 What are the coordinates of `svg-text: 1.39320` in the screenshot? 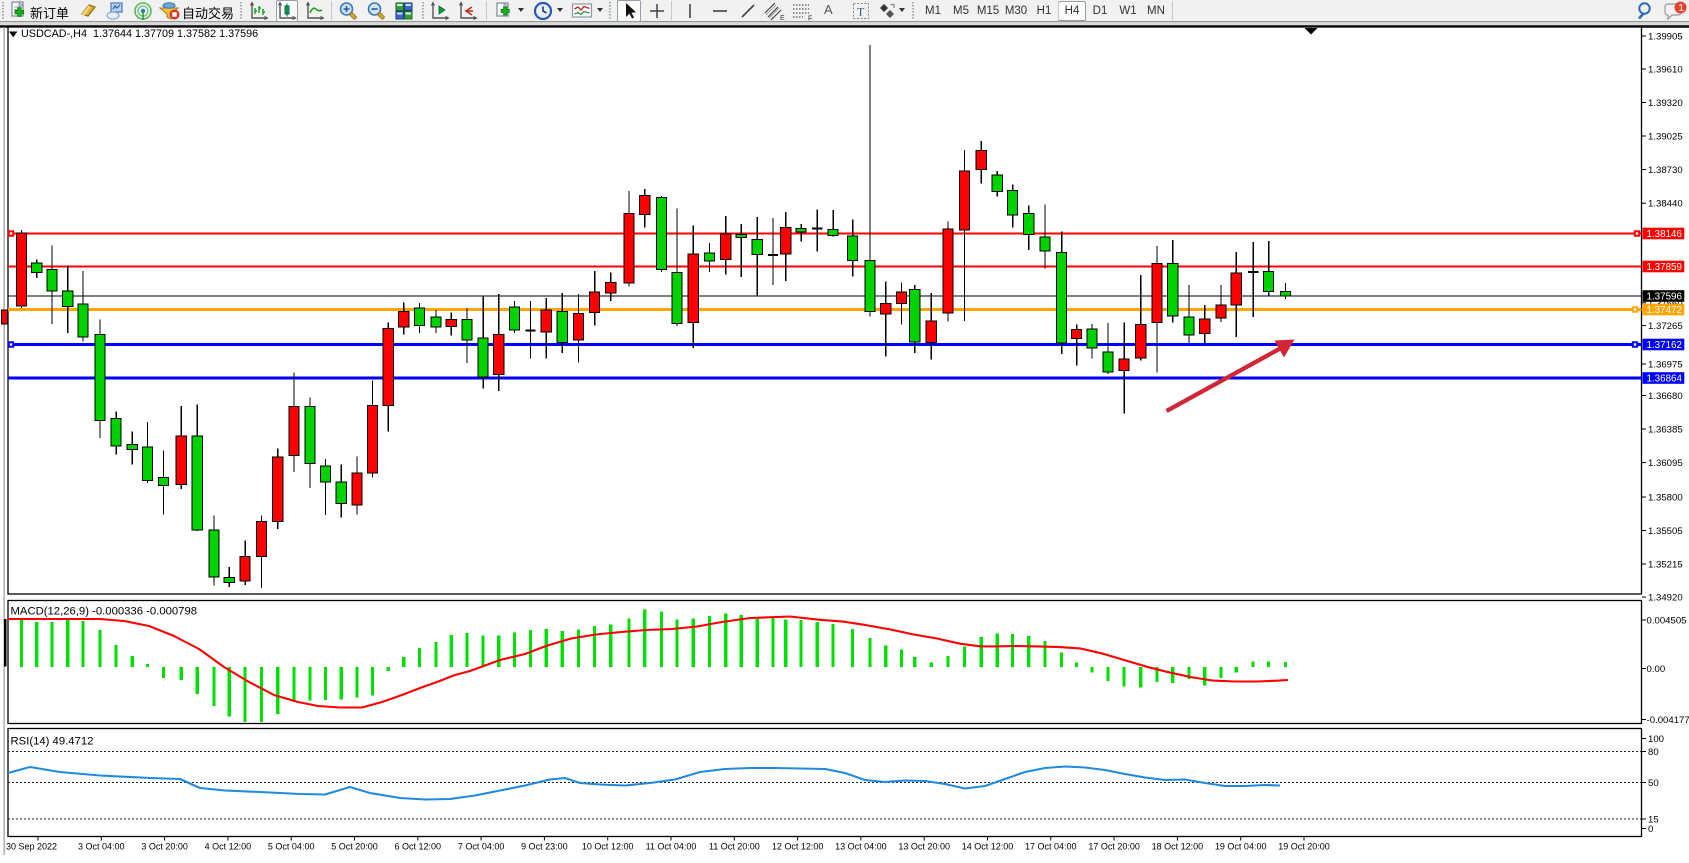 It's located at (1665, 103).